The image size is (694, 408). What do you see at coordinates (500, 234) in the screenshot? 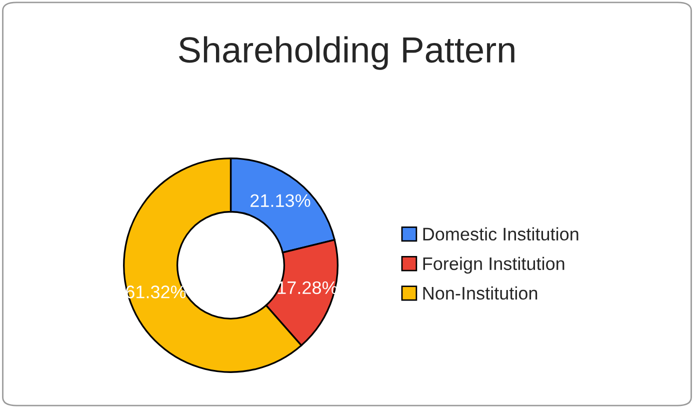
I see `legend-label: Domestic Institution` at bounding box center [500, 234].